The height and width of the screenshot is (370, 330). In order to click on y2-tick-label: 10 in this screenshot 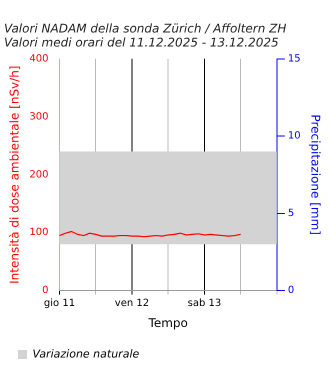, I will do `click(294, 136)`.